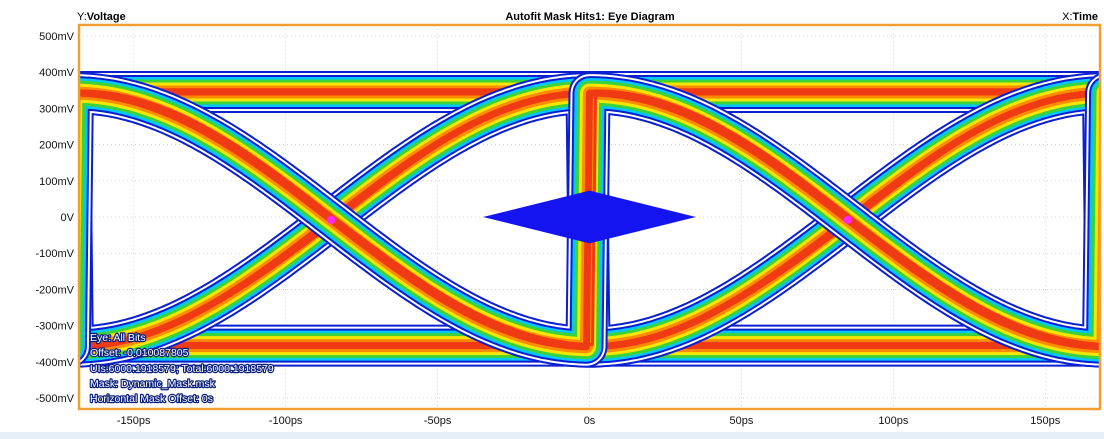 The height and width of the screenshot is (439, 1104). Describe the element at coordinates (438, 421) in the screenshot. I see `x-tick-label: -50ps` at that location.